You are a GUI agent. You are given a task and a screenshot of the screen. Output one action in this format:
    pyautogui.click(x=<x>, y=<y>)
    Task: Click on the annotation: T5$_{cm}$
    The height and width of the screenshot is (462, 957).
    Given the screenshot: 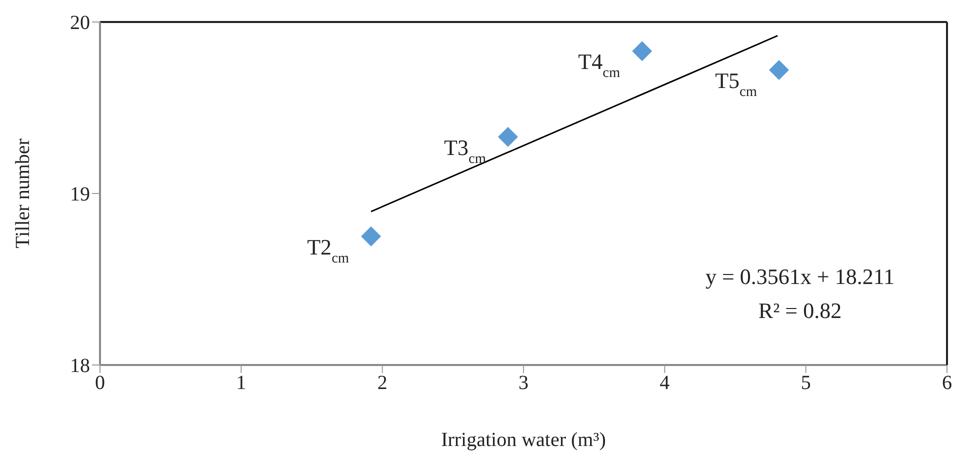 What is the action you would take?
    pyautogui.click(x=736, y=84)
    